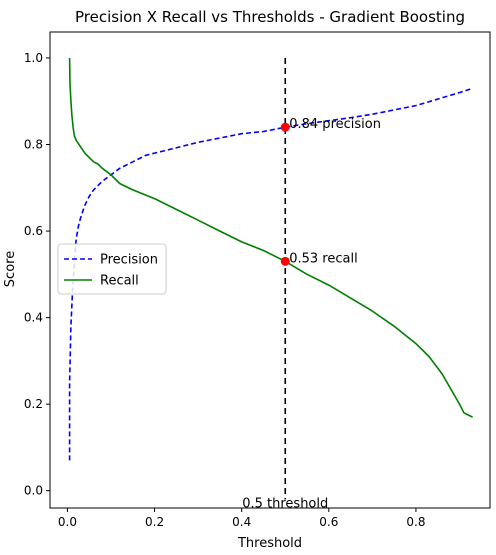  I want to click on x-tick-label: 0.8, so click(415, 522).